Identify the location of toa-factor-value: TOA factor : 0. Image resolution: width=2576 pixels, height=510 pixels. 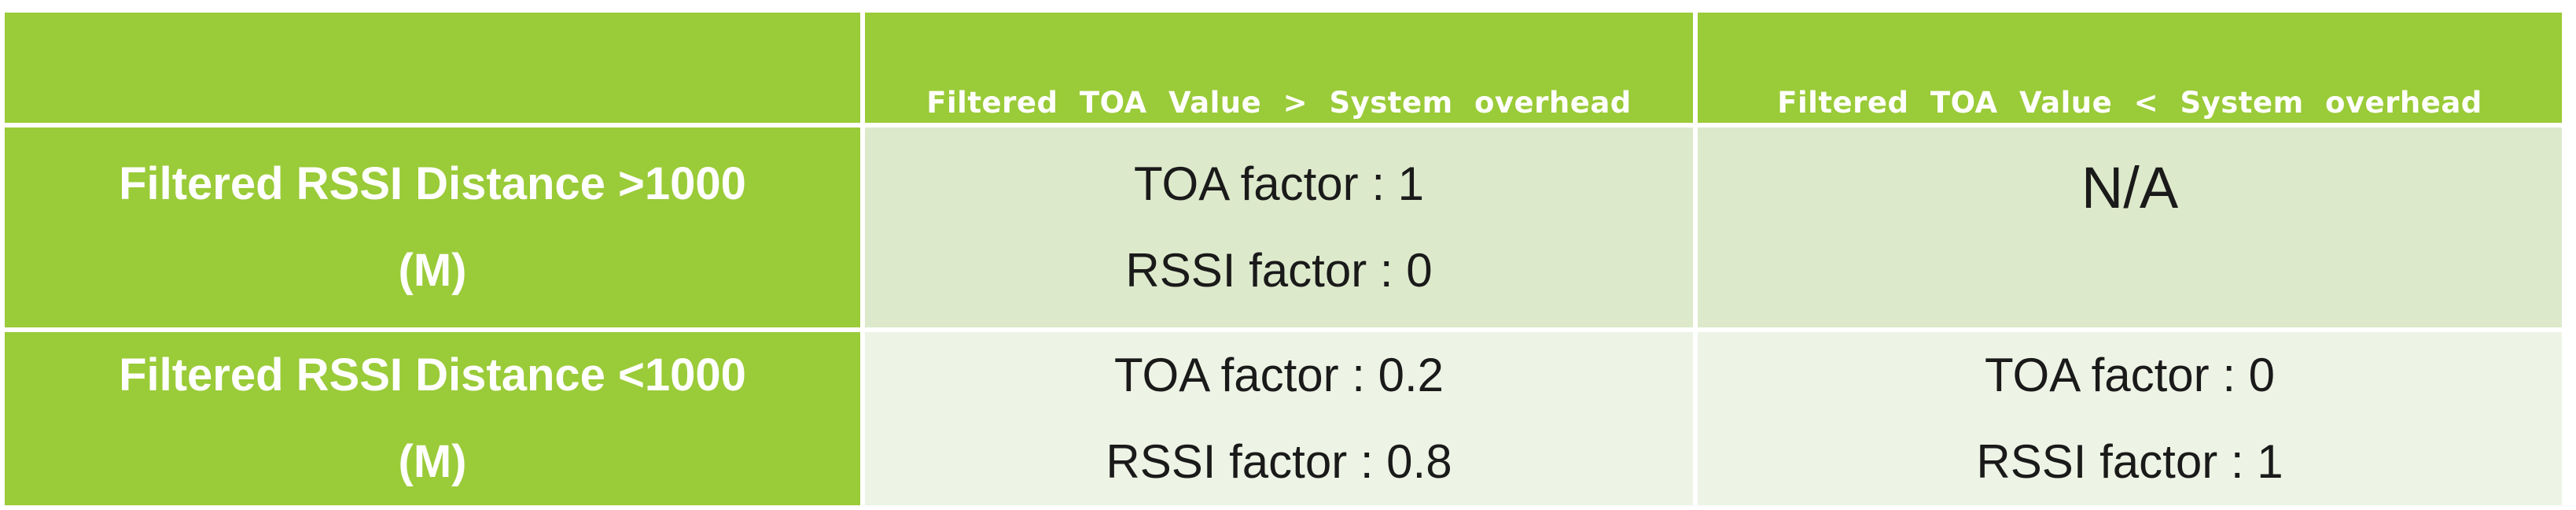
(2130, 375).